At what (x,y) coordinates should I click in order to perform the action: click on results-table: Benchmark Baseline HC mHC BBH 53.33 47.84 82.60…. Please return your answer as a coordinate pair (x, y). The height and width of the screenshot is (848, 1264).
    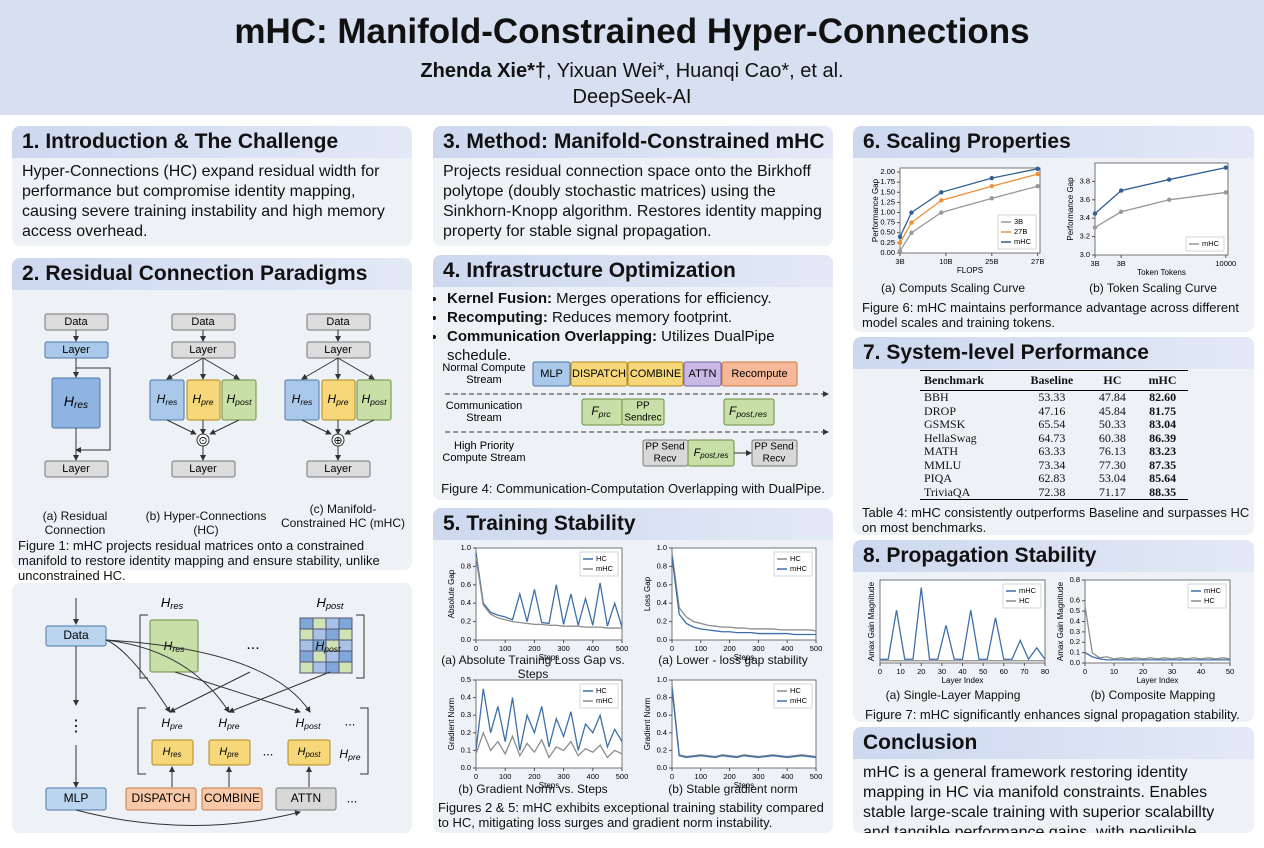
    Looking at the image, I should click on (1054, 435).